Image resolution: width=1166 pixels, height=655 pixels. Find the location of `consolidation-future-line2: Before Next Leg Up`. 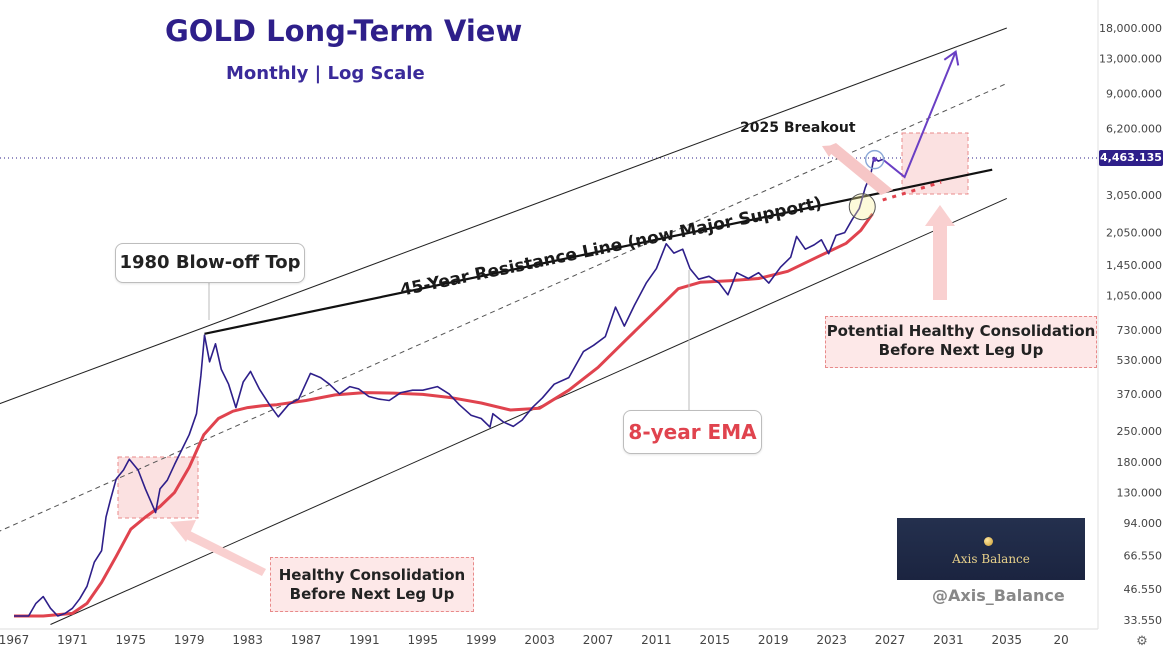

consolidation-future-line2: Before Next Leg Up is located at coordinates (961, 350).